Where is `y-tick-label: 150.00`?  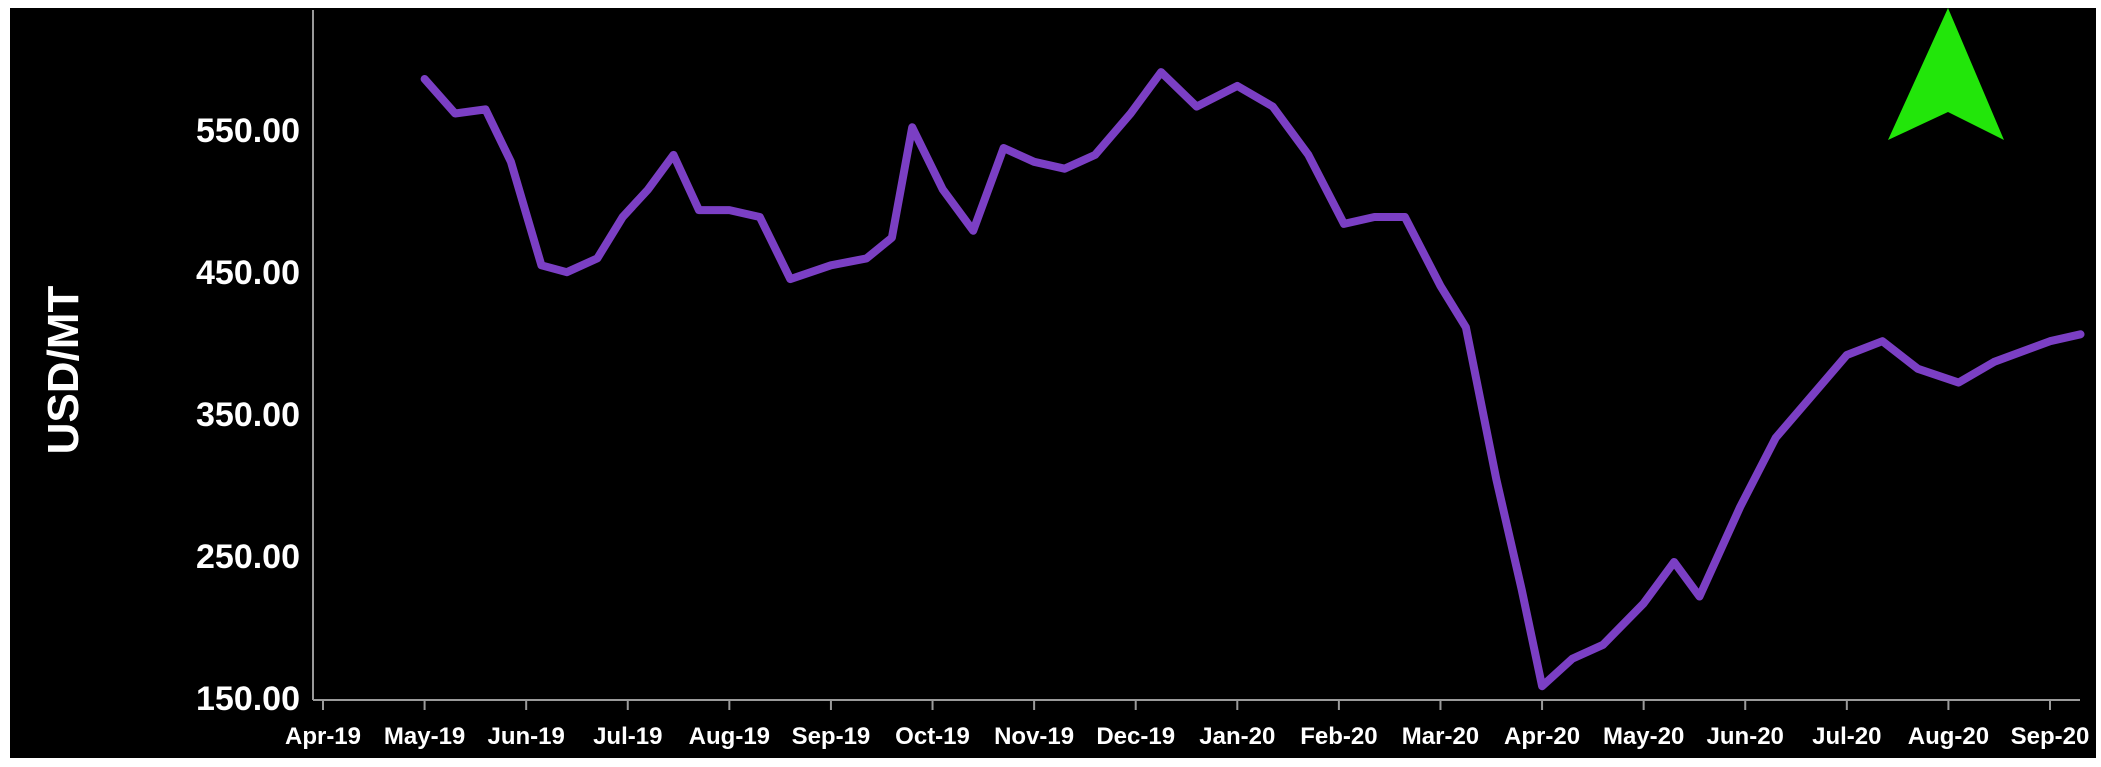 y-tick-label: 150.00 is located at coordinates (248, 699).